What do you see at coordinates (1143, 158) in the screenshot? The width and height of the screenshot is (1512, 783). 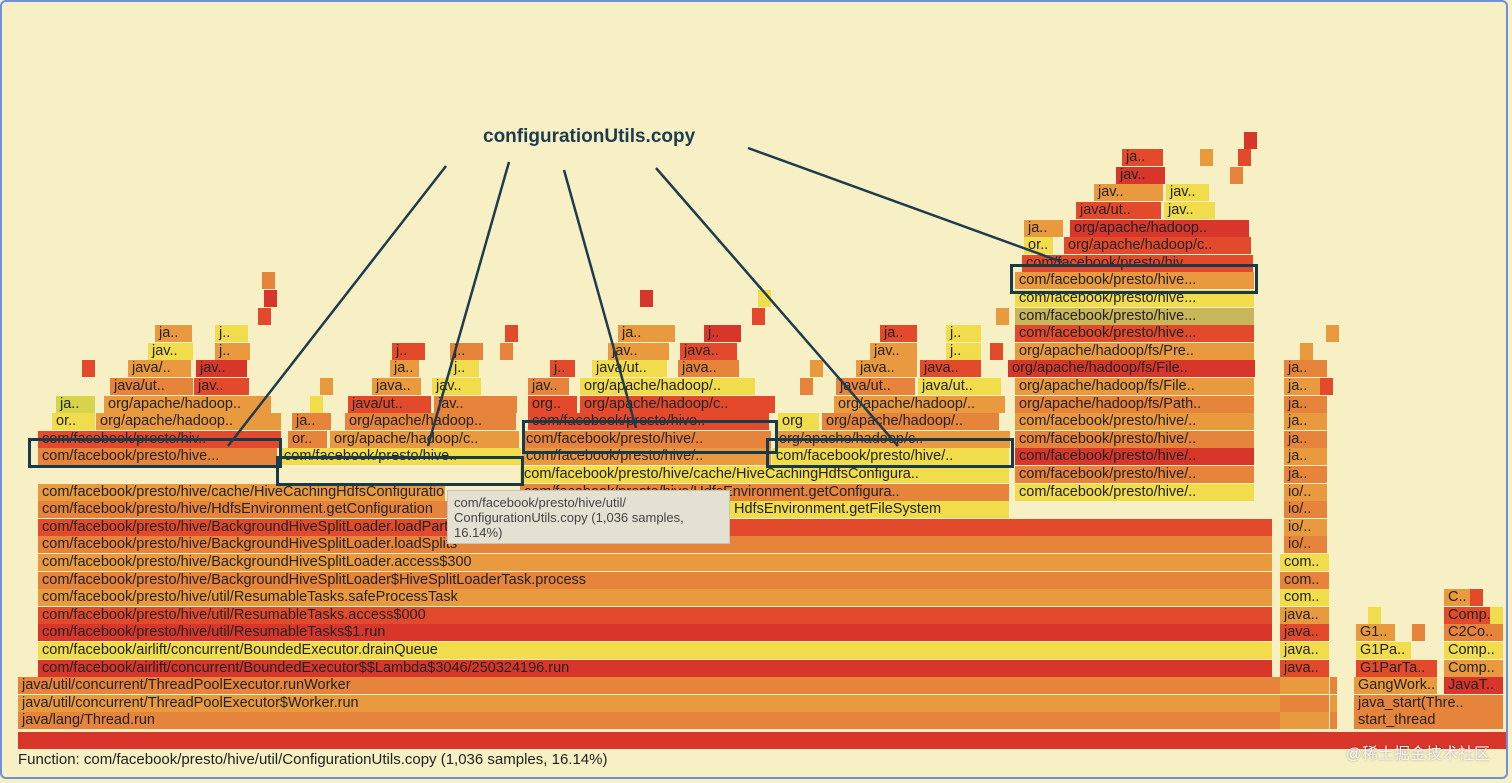 I see `frame-ja-33a: ja..` at bounding box center [1143, 158].